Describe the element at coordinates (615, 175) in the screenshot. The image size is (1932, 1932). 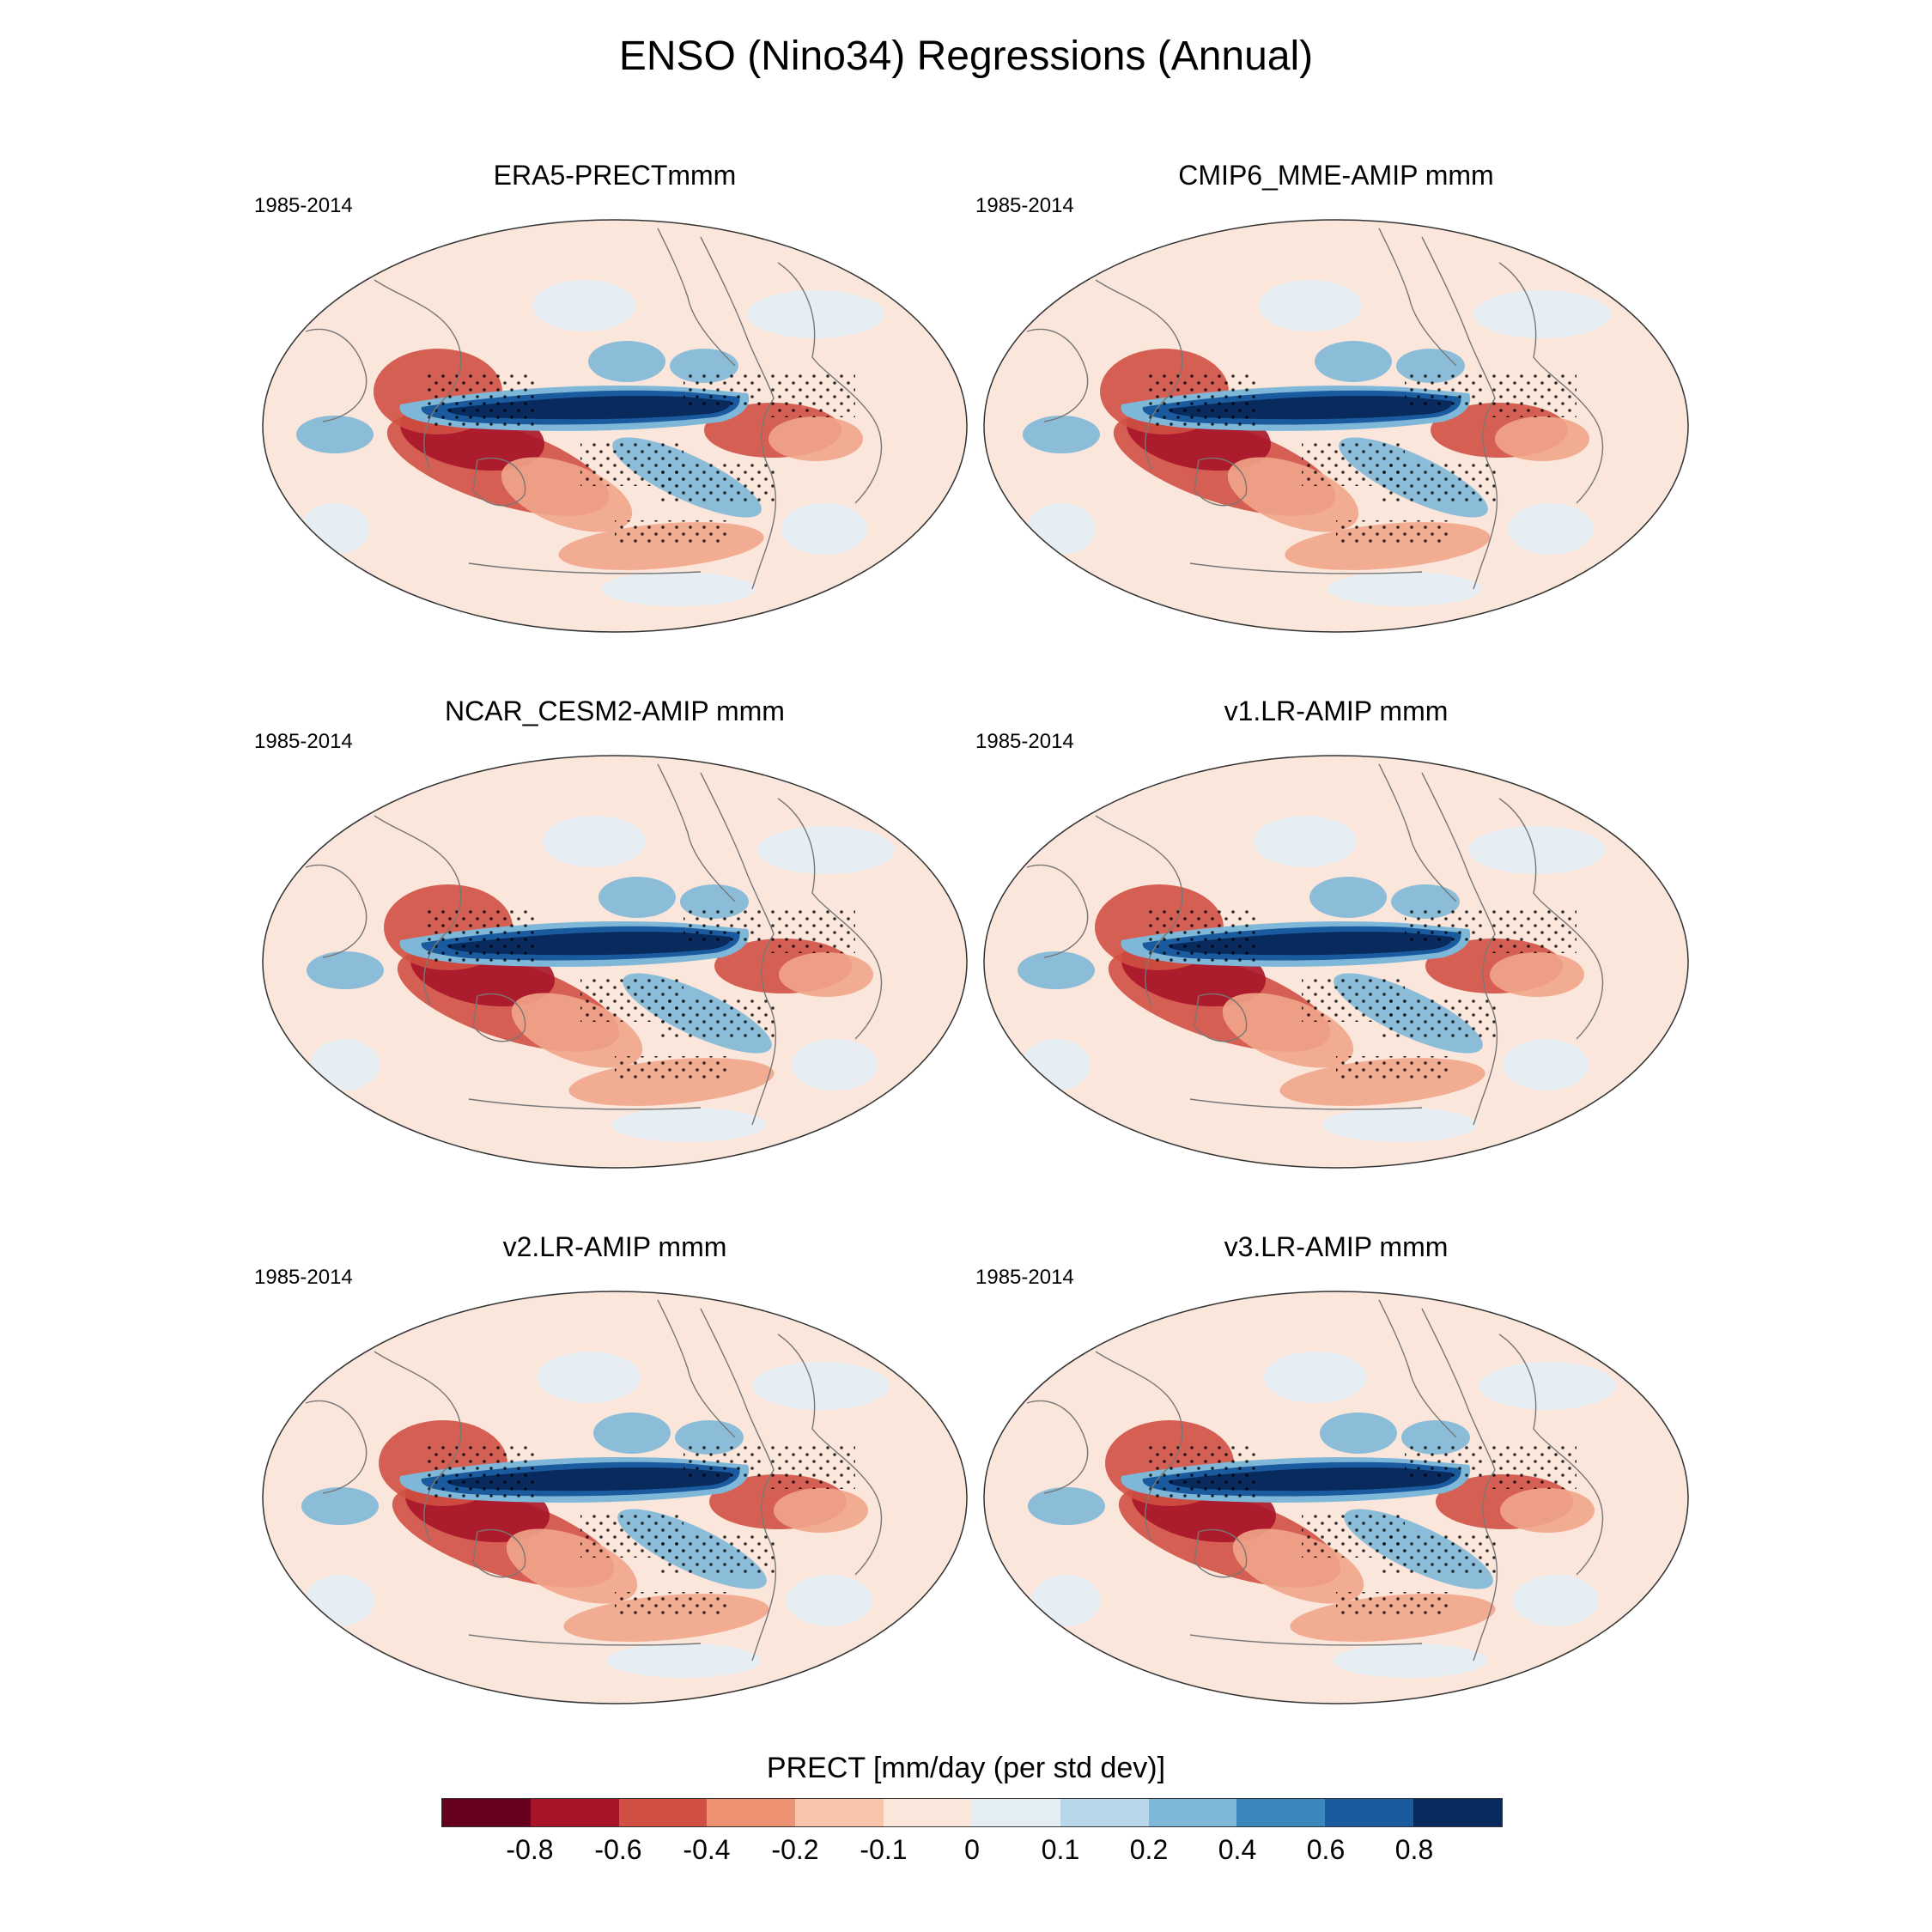
I see `panel-title: ERA5-PRECTmmm` at that location.